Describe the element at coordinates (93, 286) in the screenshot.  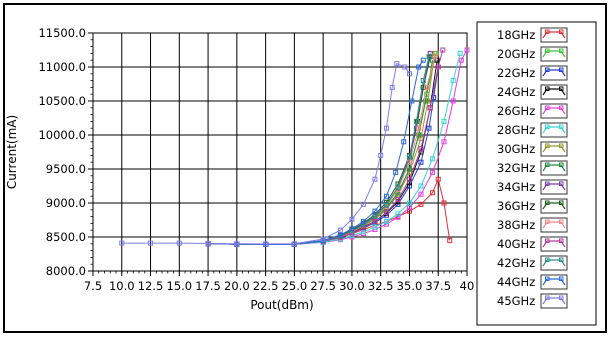
I see `x-tick-label: 7.5` at that location.